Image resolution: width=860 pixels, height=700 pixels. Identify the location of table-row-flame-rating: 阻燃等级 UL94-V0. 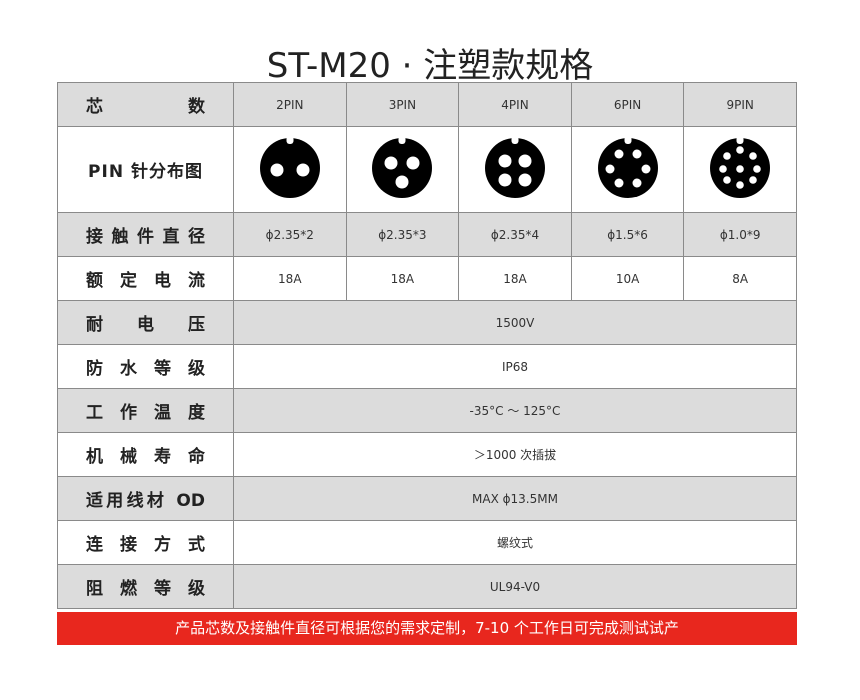
(427, 586).